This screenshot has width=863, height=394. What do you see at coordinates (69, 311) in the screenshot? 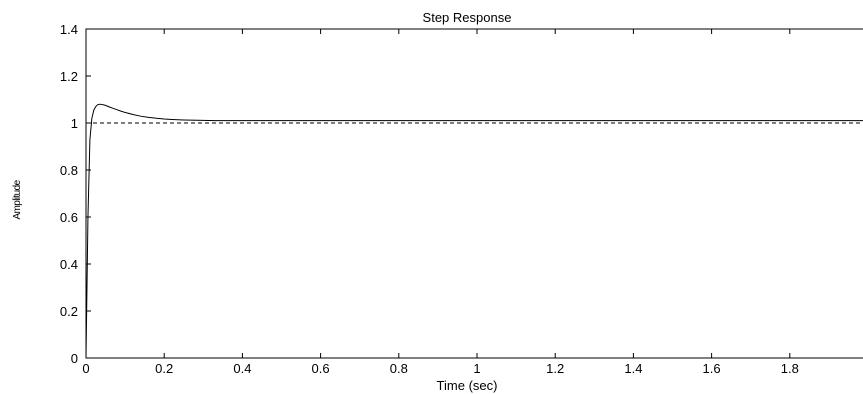
I see `y-tick-label: 0.2` at bounding box center [69, 311].